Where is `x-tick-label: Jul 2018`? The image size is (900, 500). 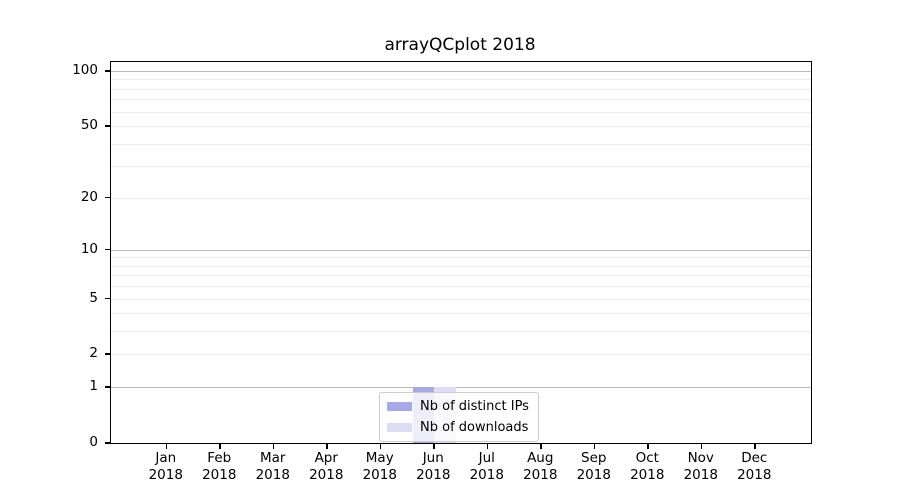
x-tick-label: Jul 2018 is located at coordinates (487, 467).